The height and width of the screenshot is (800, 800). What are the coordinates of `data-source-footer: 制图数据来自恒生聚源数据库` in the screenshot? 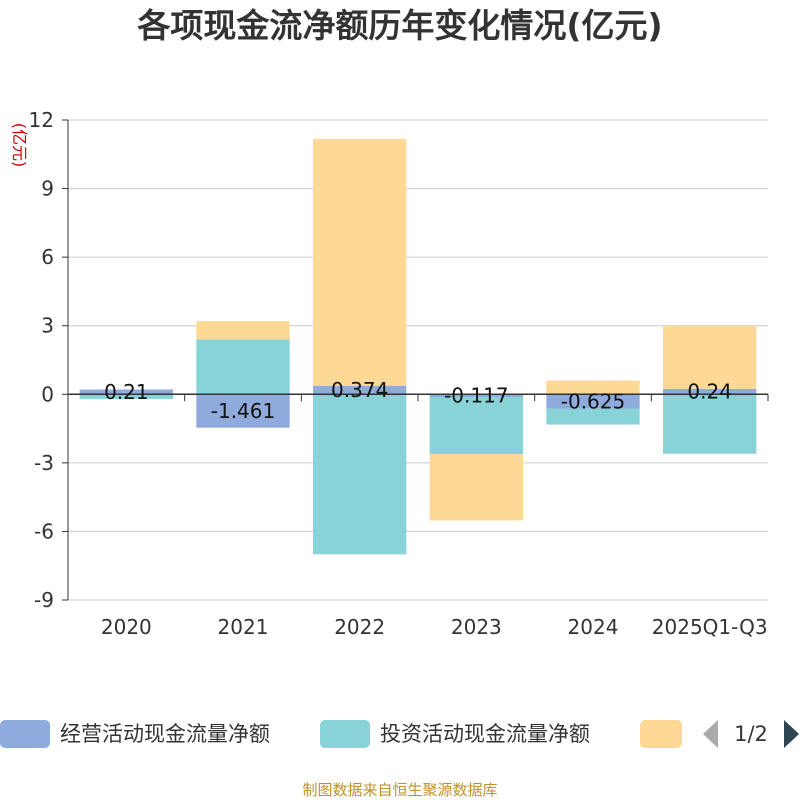 It's located at (399, 790).